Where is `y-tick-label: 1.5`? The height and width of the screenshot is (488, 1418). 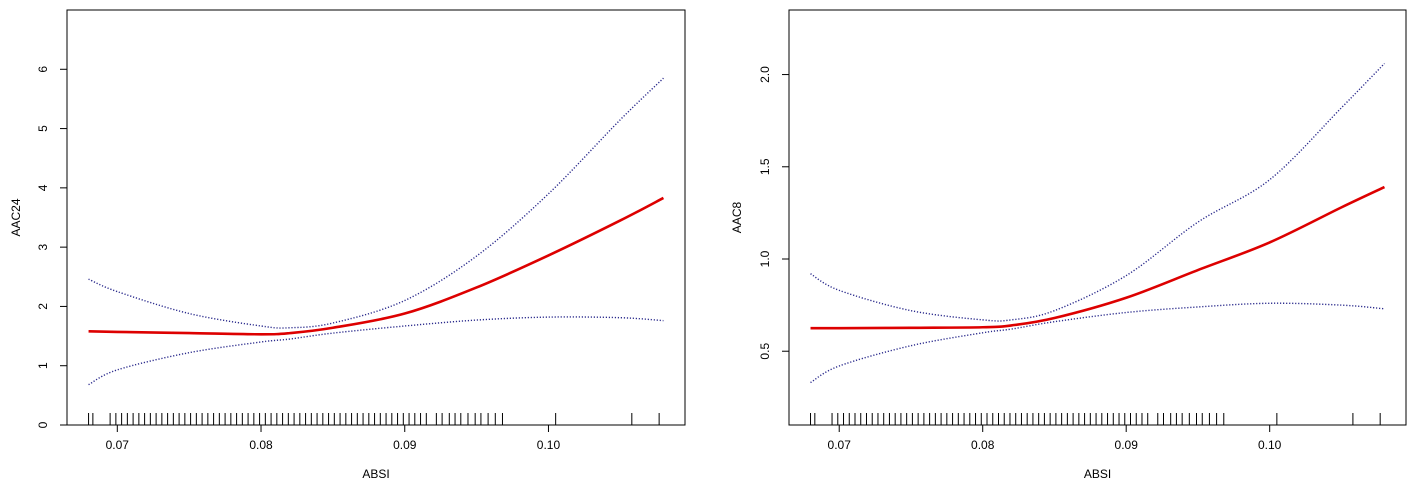
y-tick-label: 1.5 is located at coordinates (765, 166).